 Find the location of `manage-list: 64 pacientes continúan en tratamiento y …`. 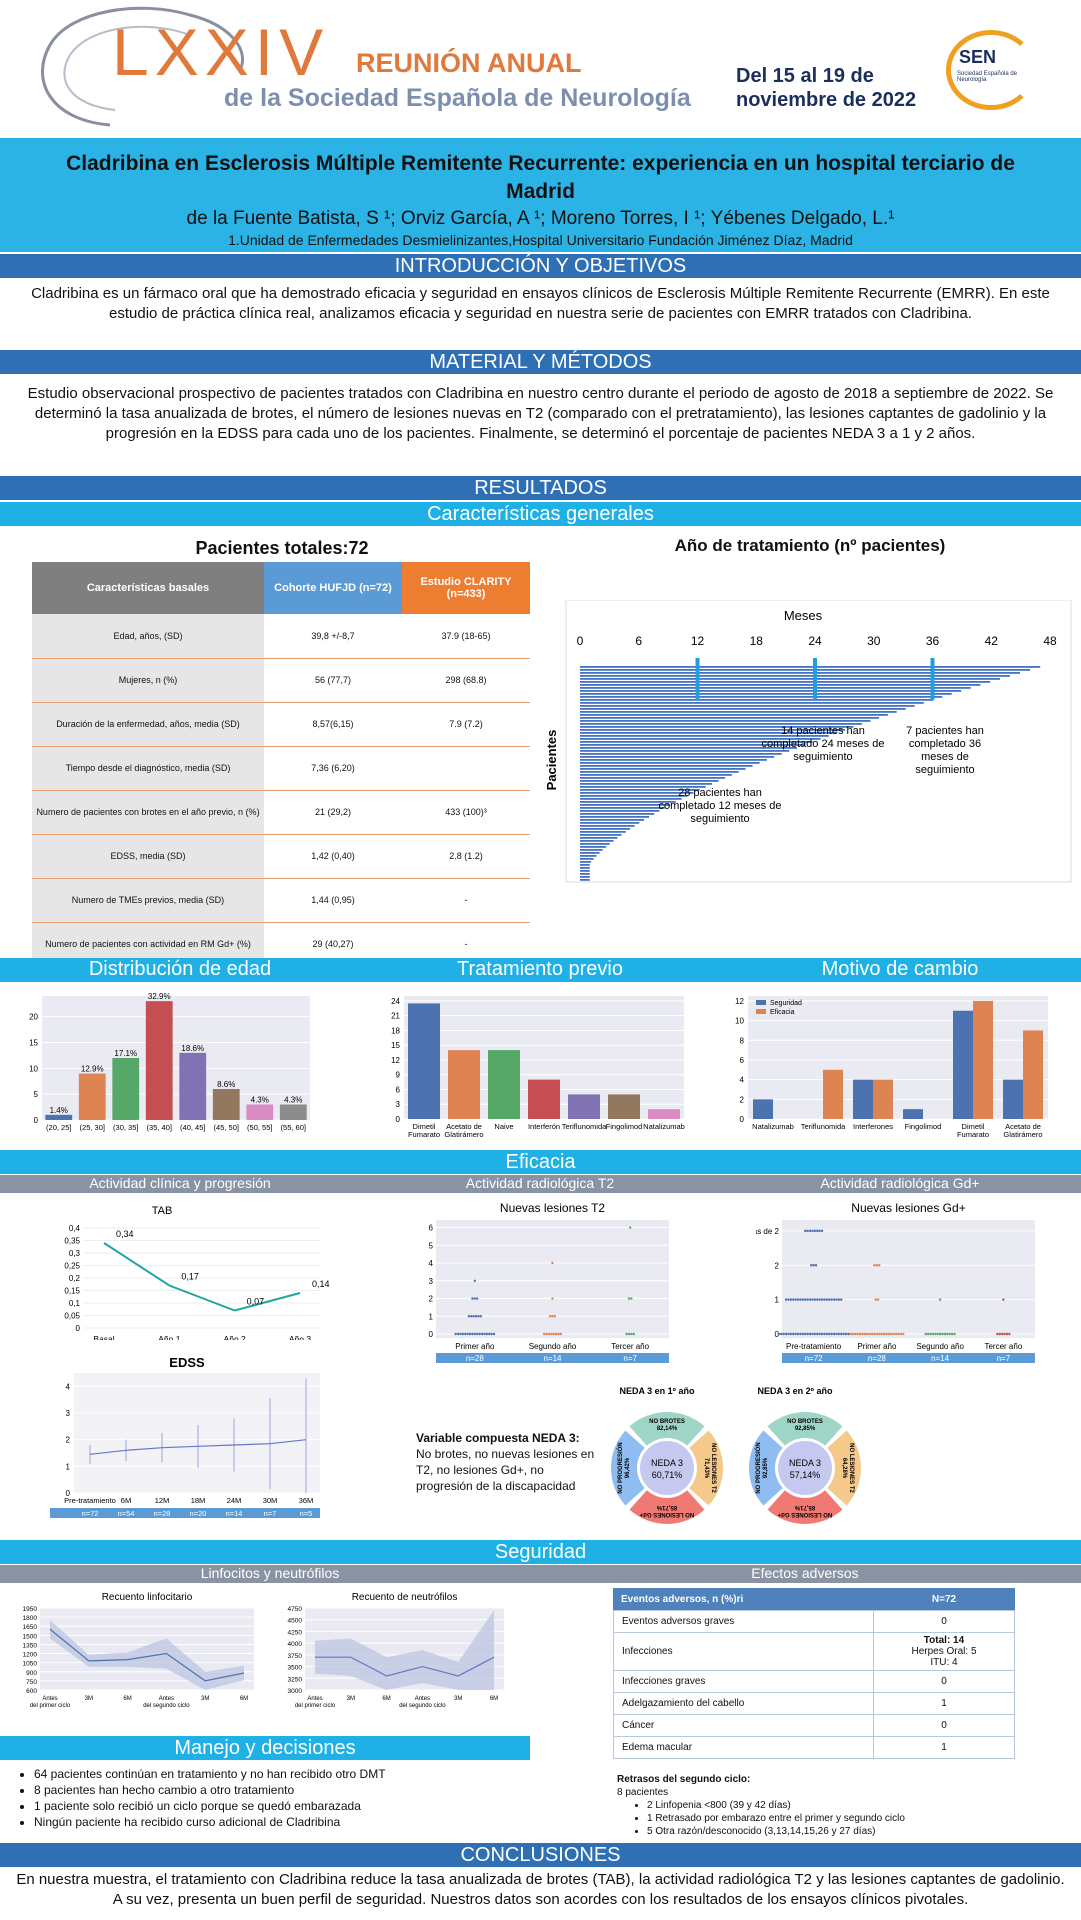

manage-list: 64 pacientes continúan en tratamiento y … is located at coordinates (306, 1798).